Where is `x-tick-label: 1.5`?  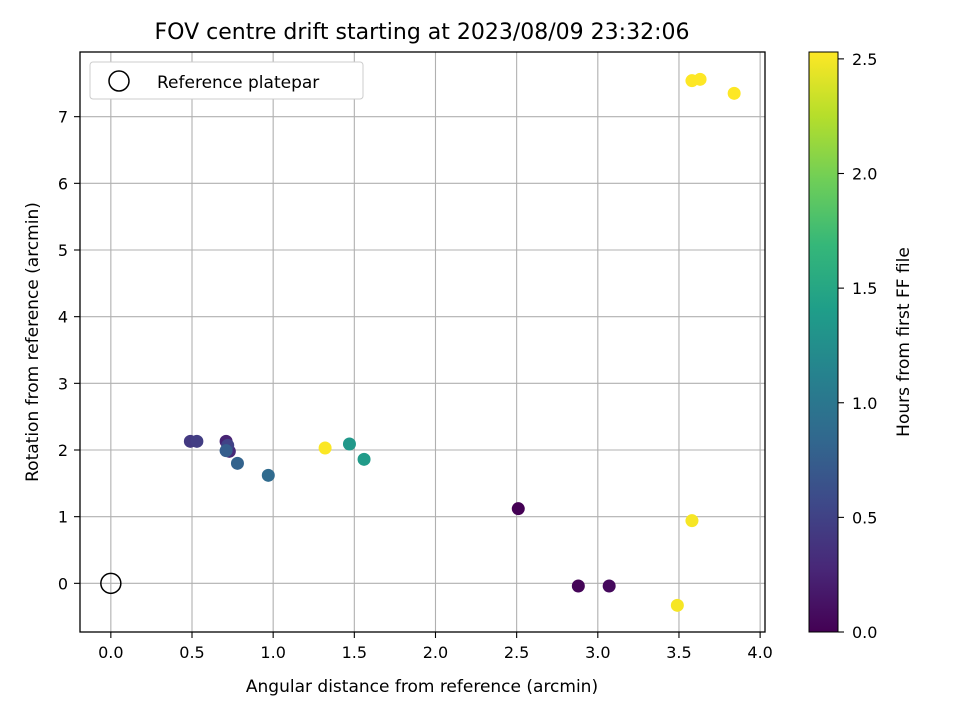
x-tick-label: 1.5 is located at coordinates (354, 652).